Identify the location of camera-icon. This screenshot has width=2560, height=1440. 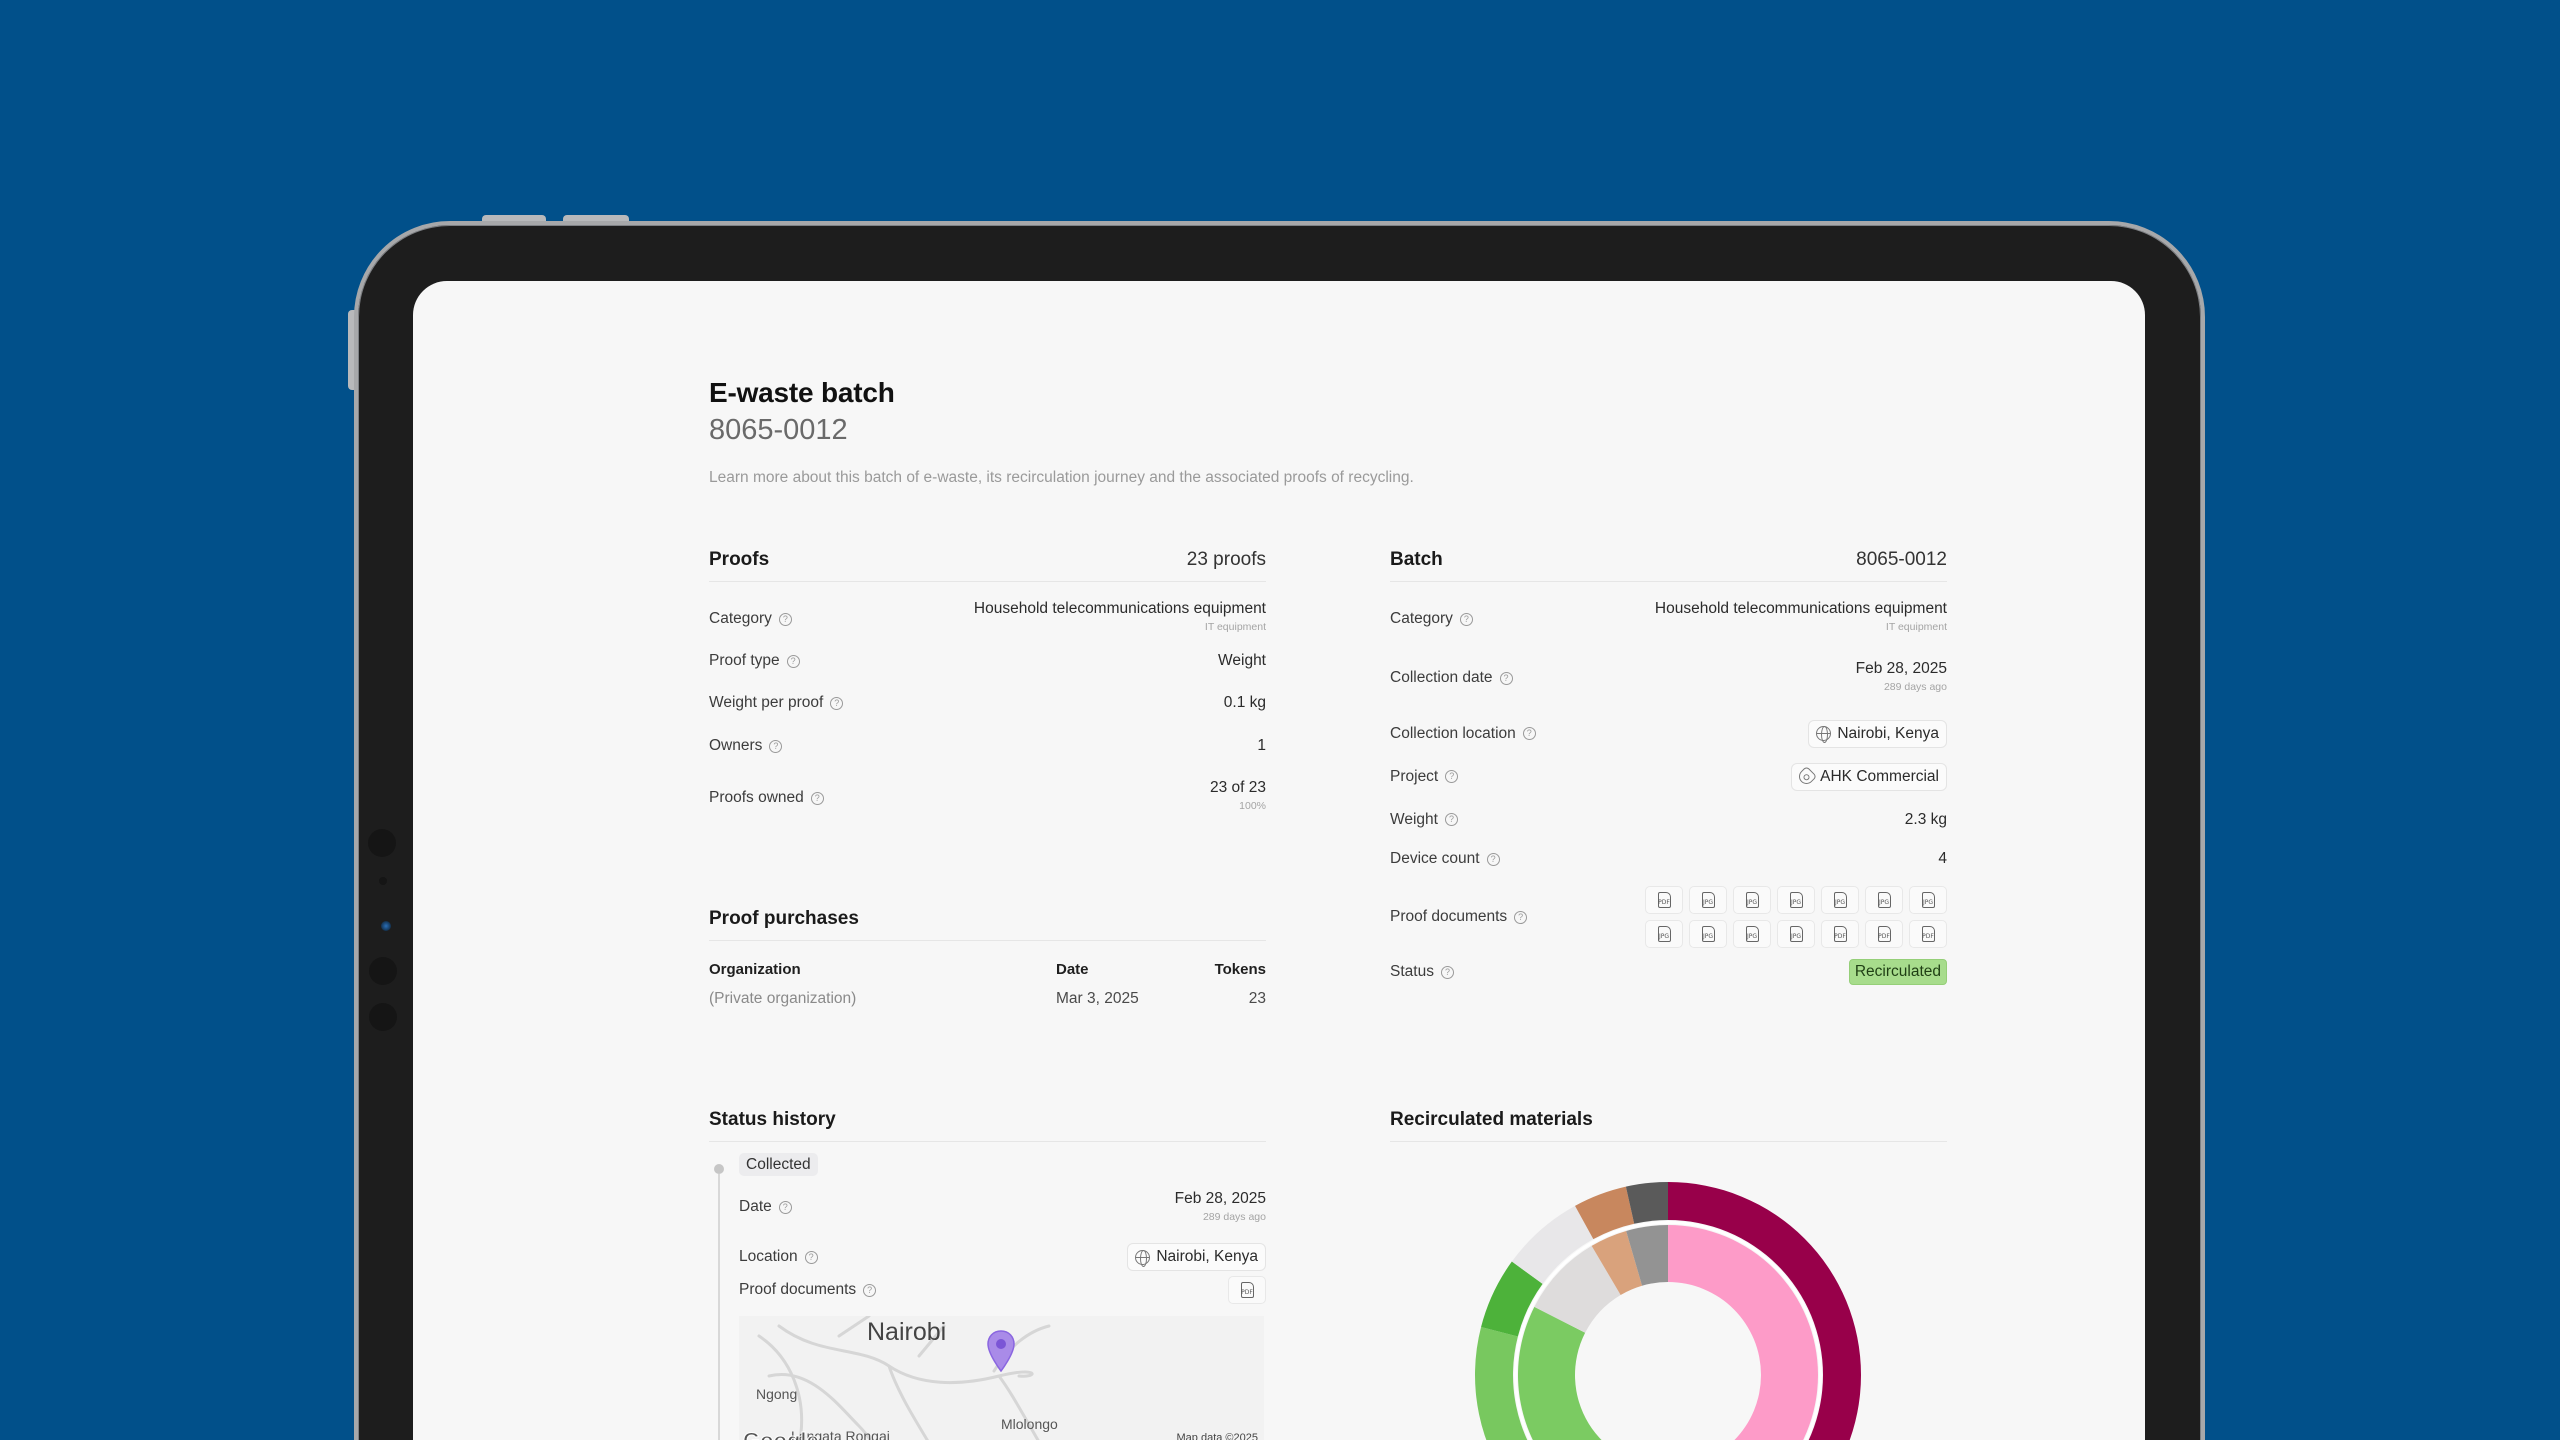
(386, 926).